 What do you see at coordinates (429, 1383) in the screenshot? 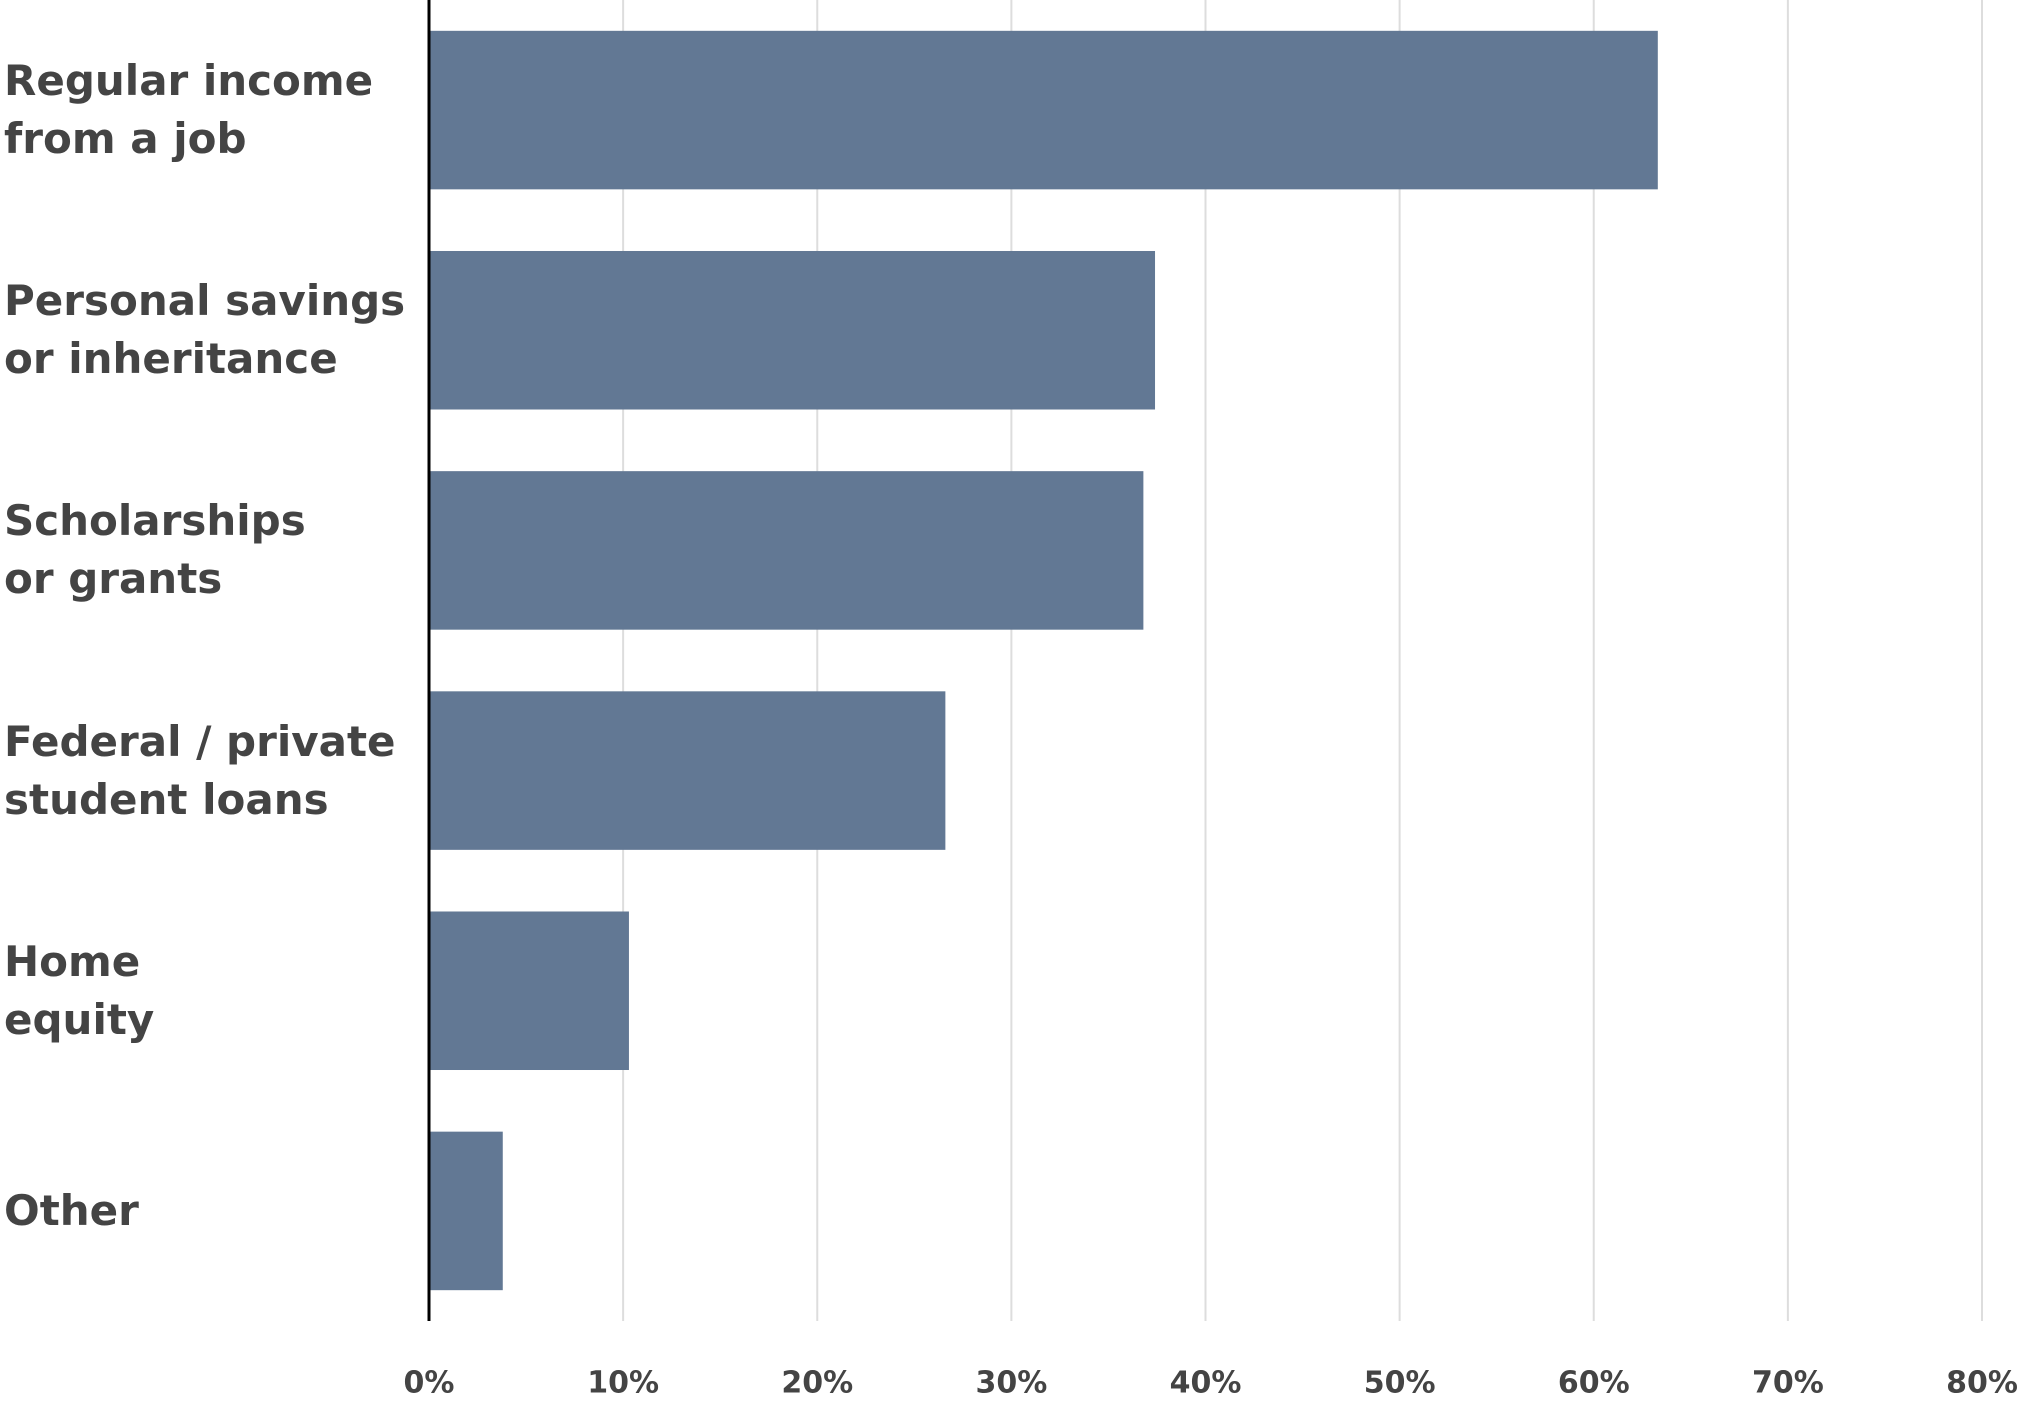
I see `x-tick-label: 0%` at bounding box center [429, 1383].